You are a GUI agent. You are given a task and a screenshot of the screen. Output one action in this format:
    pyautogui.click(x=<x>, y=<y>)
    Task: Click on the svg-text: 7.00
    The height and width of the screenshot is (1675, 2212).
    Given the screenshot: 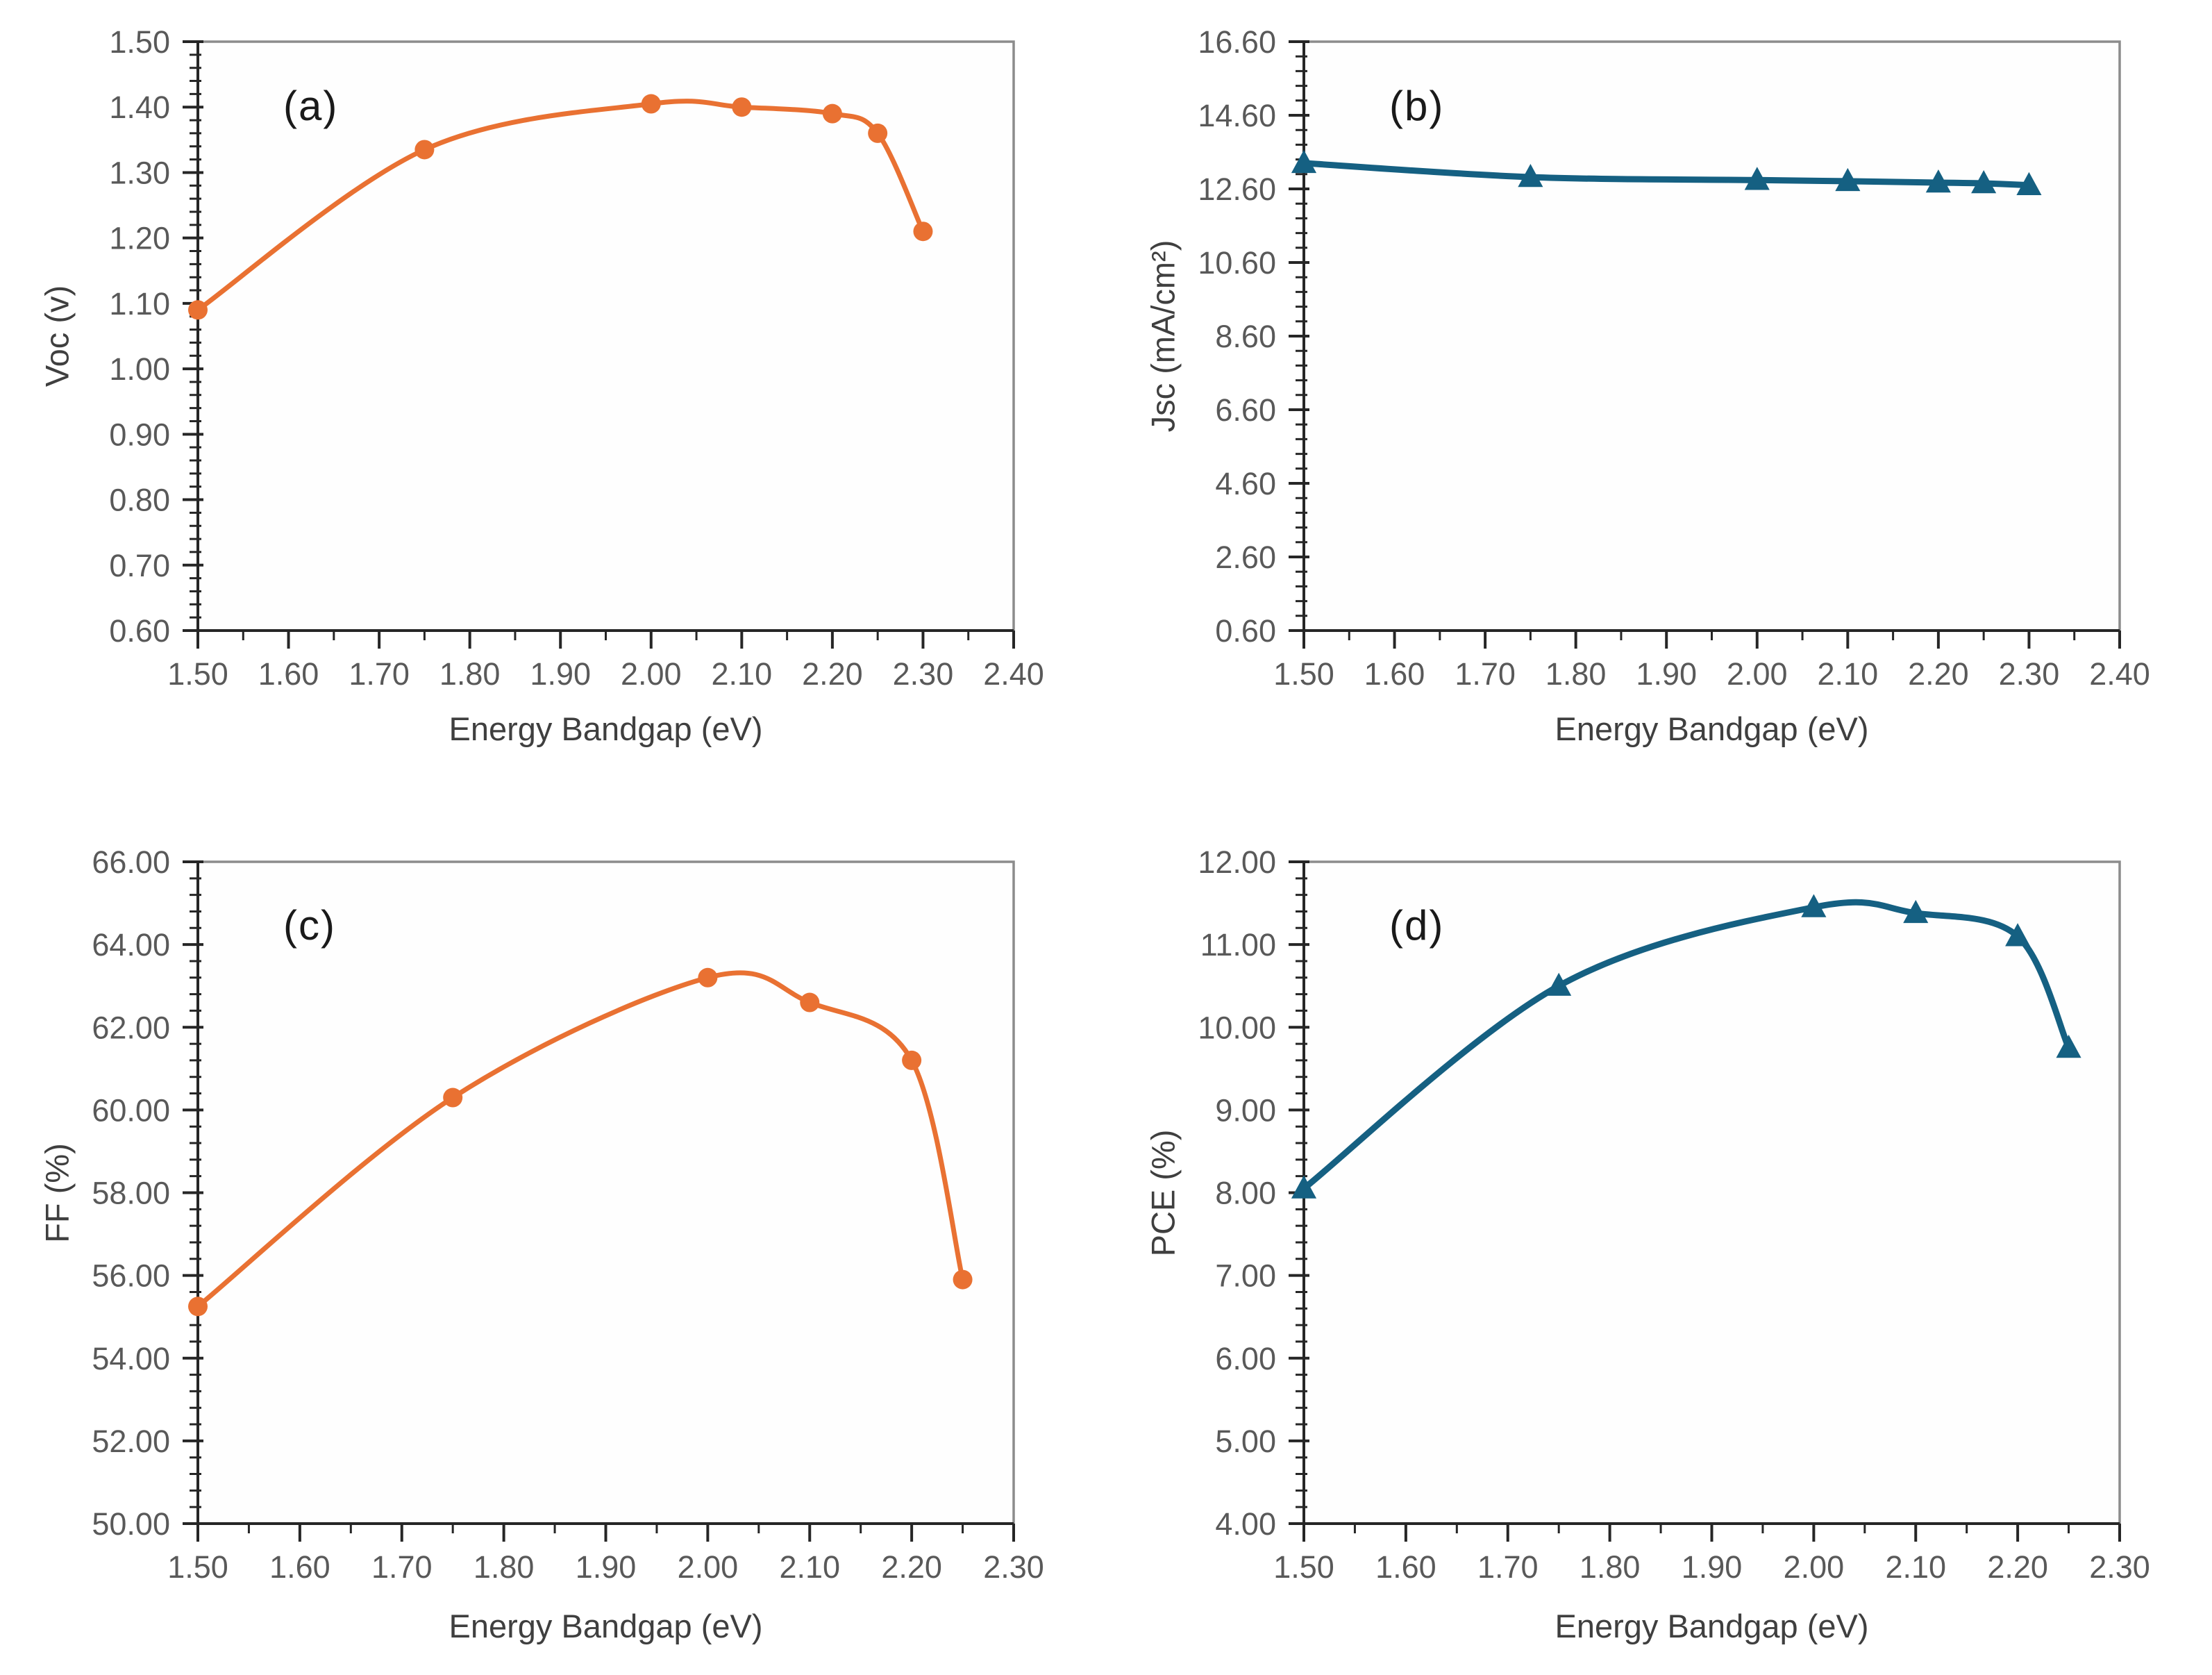 What is the action you would take?
    pyautogui.click(x=1245, y=1276)
    